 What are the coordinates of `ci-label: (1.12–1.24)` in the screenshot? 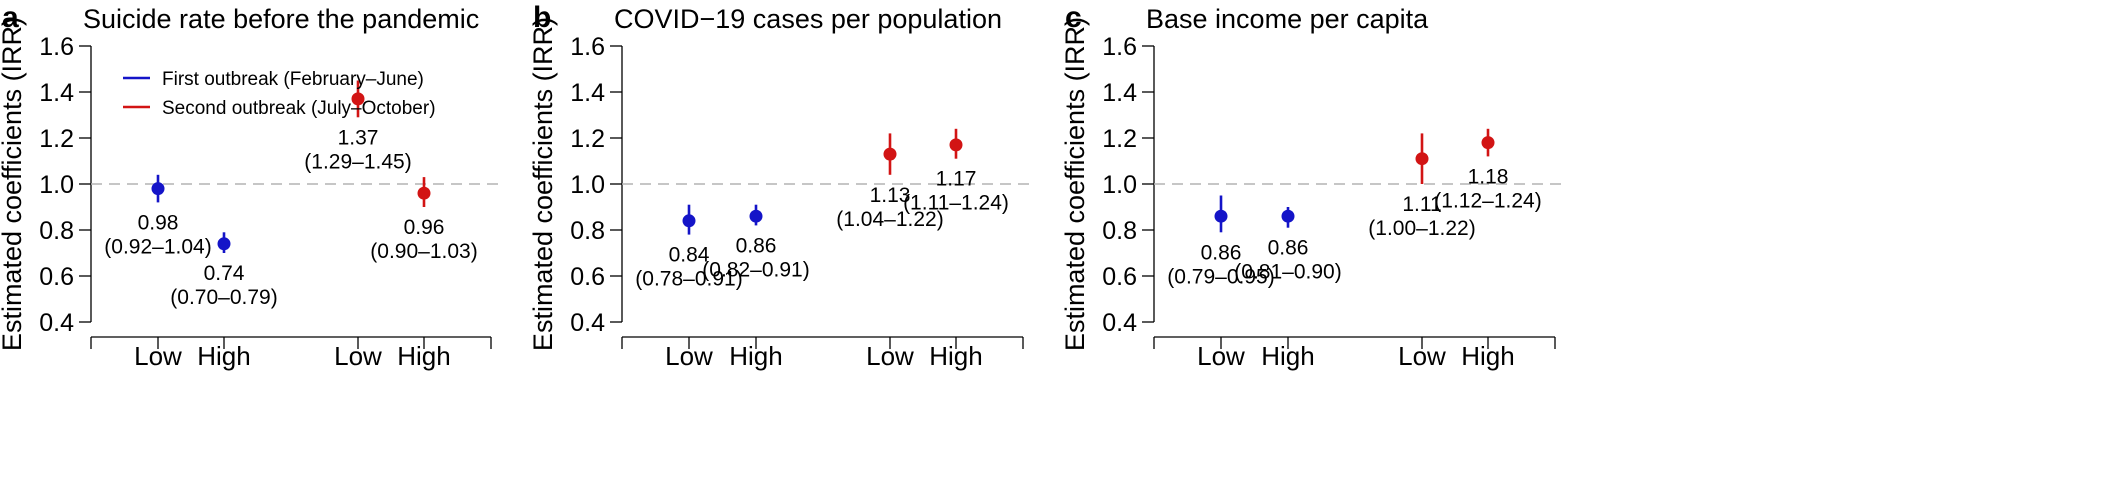 It's located at (1487, 200).